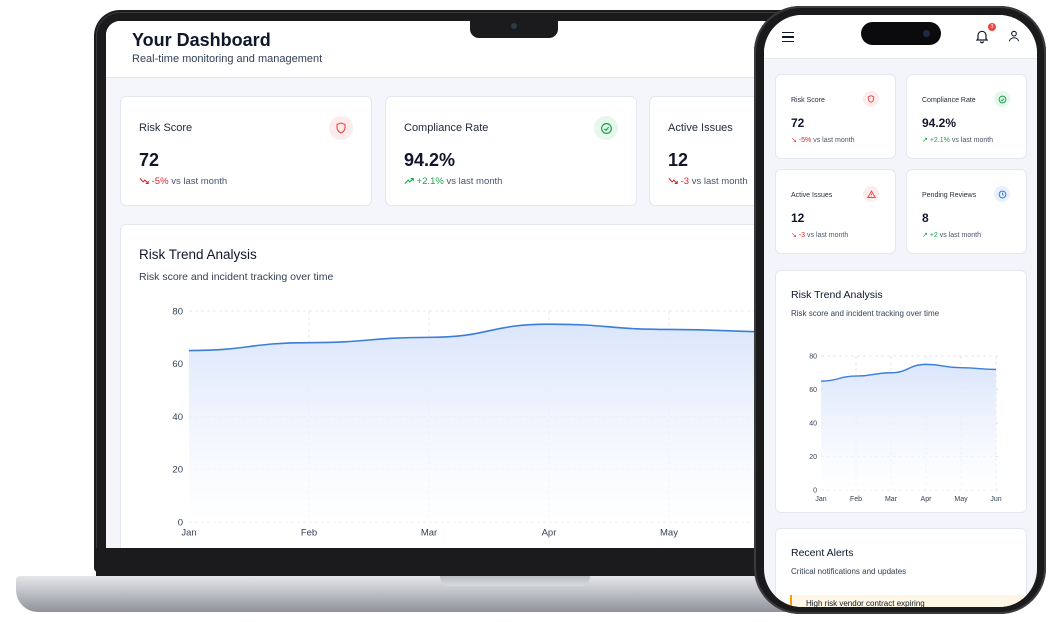  Describe the element at coordinates (788, 37) in the screenshot. I see `menu-icon` at that location.